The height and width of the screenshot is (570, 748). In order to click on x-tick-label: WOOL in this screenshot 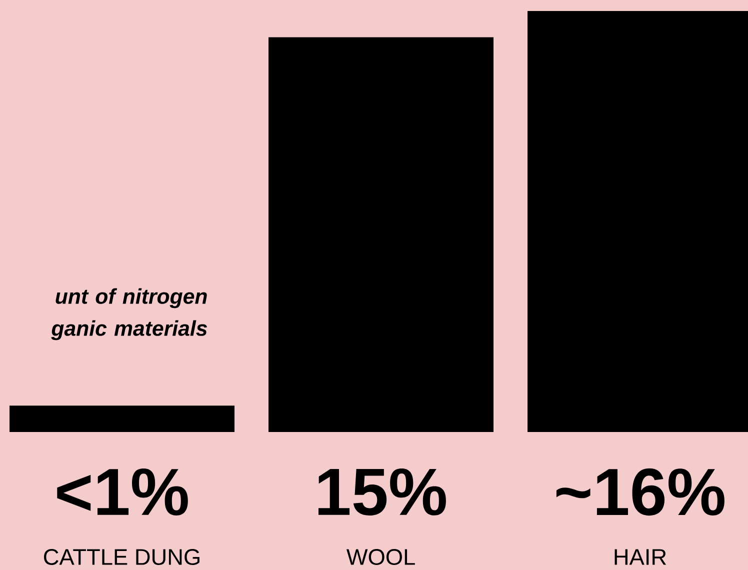, I will do `click(380, 557)`.